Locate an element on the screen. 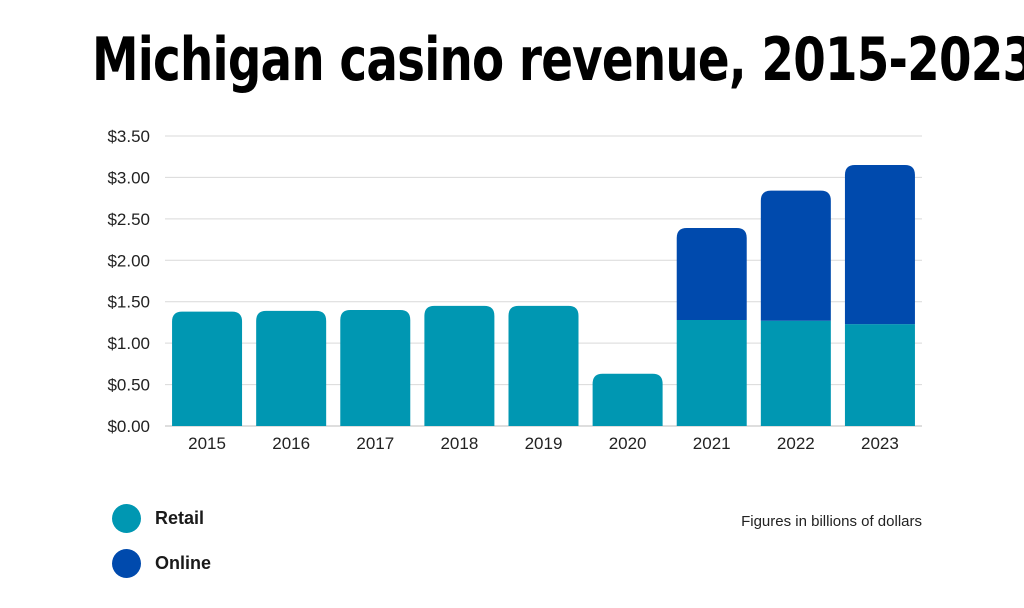 The width and height of the screenshot is (1024, 608). y-tick-label: $1.00 is located at coordinates (128, 343).